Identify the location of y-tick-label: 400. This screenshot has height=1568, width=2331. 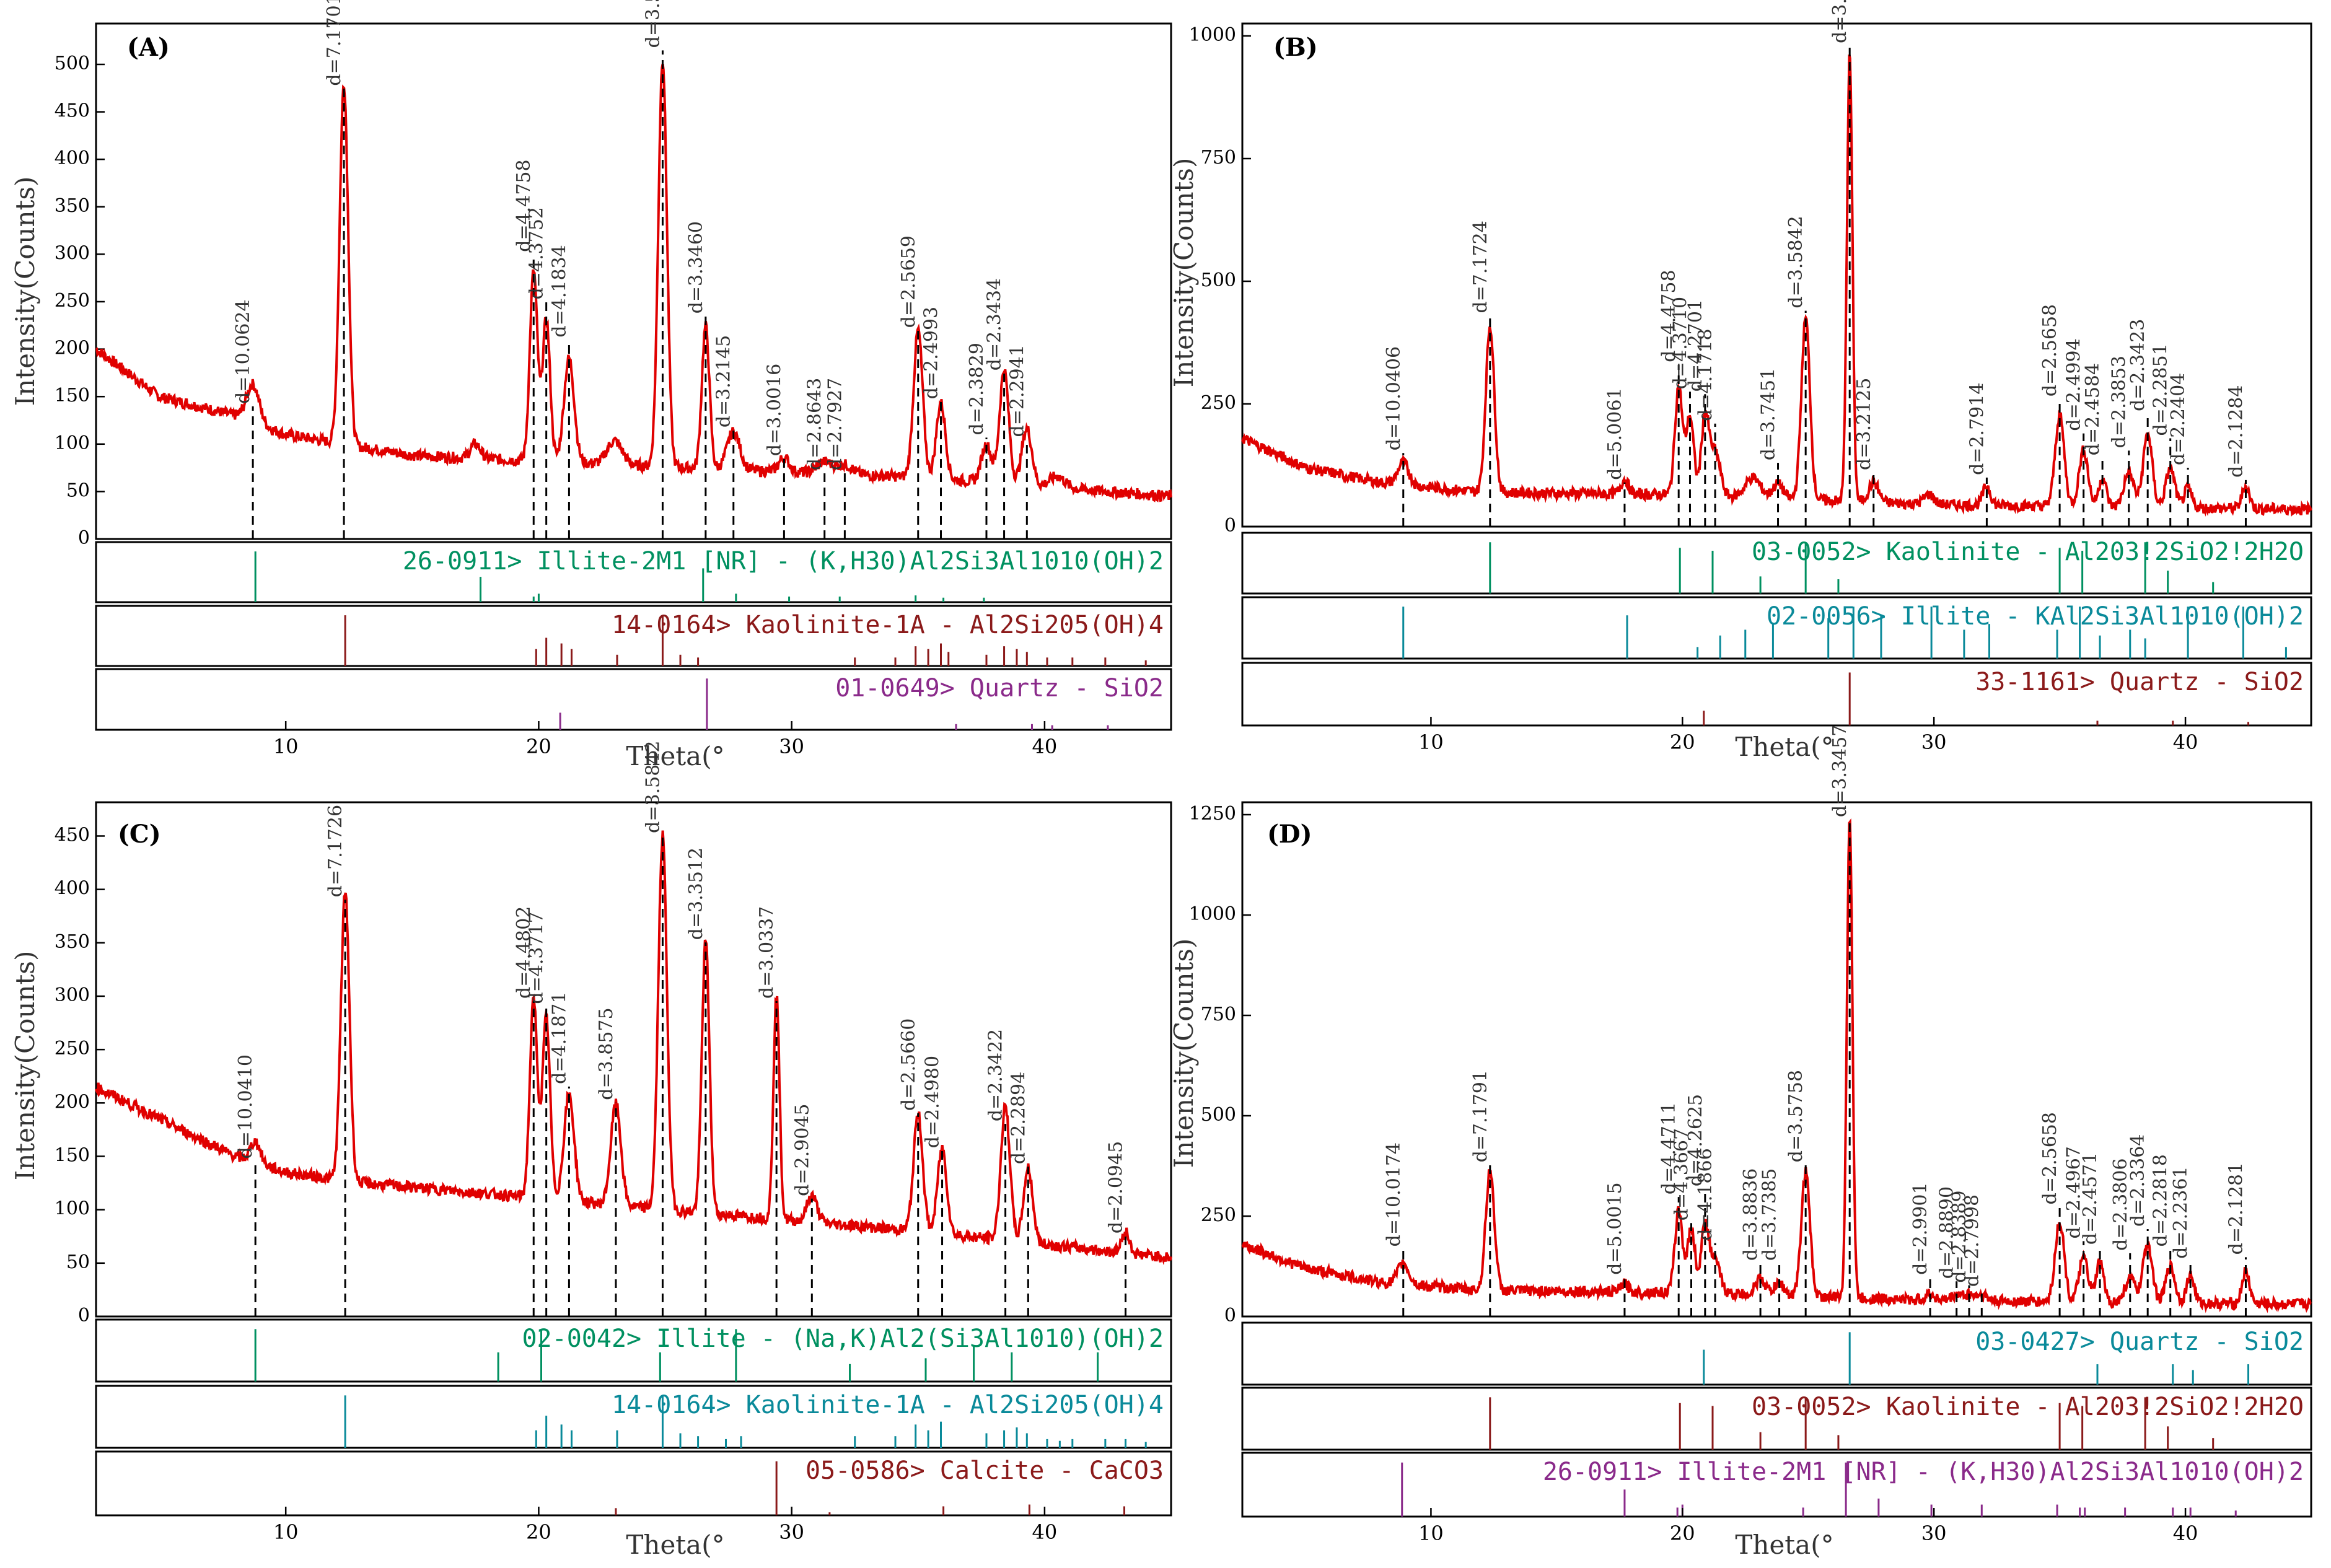
(72, 889).